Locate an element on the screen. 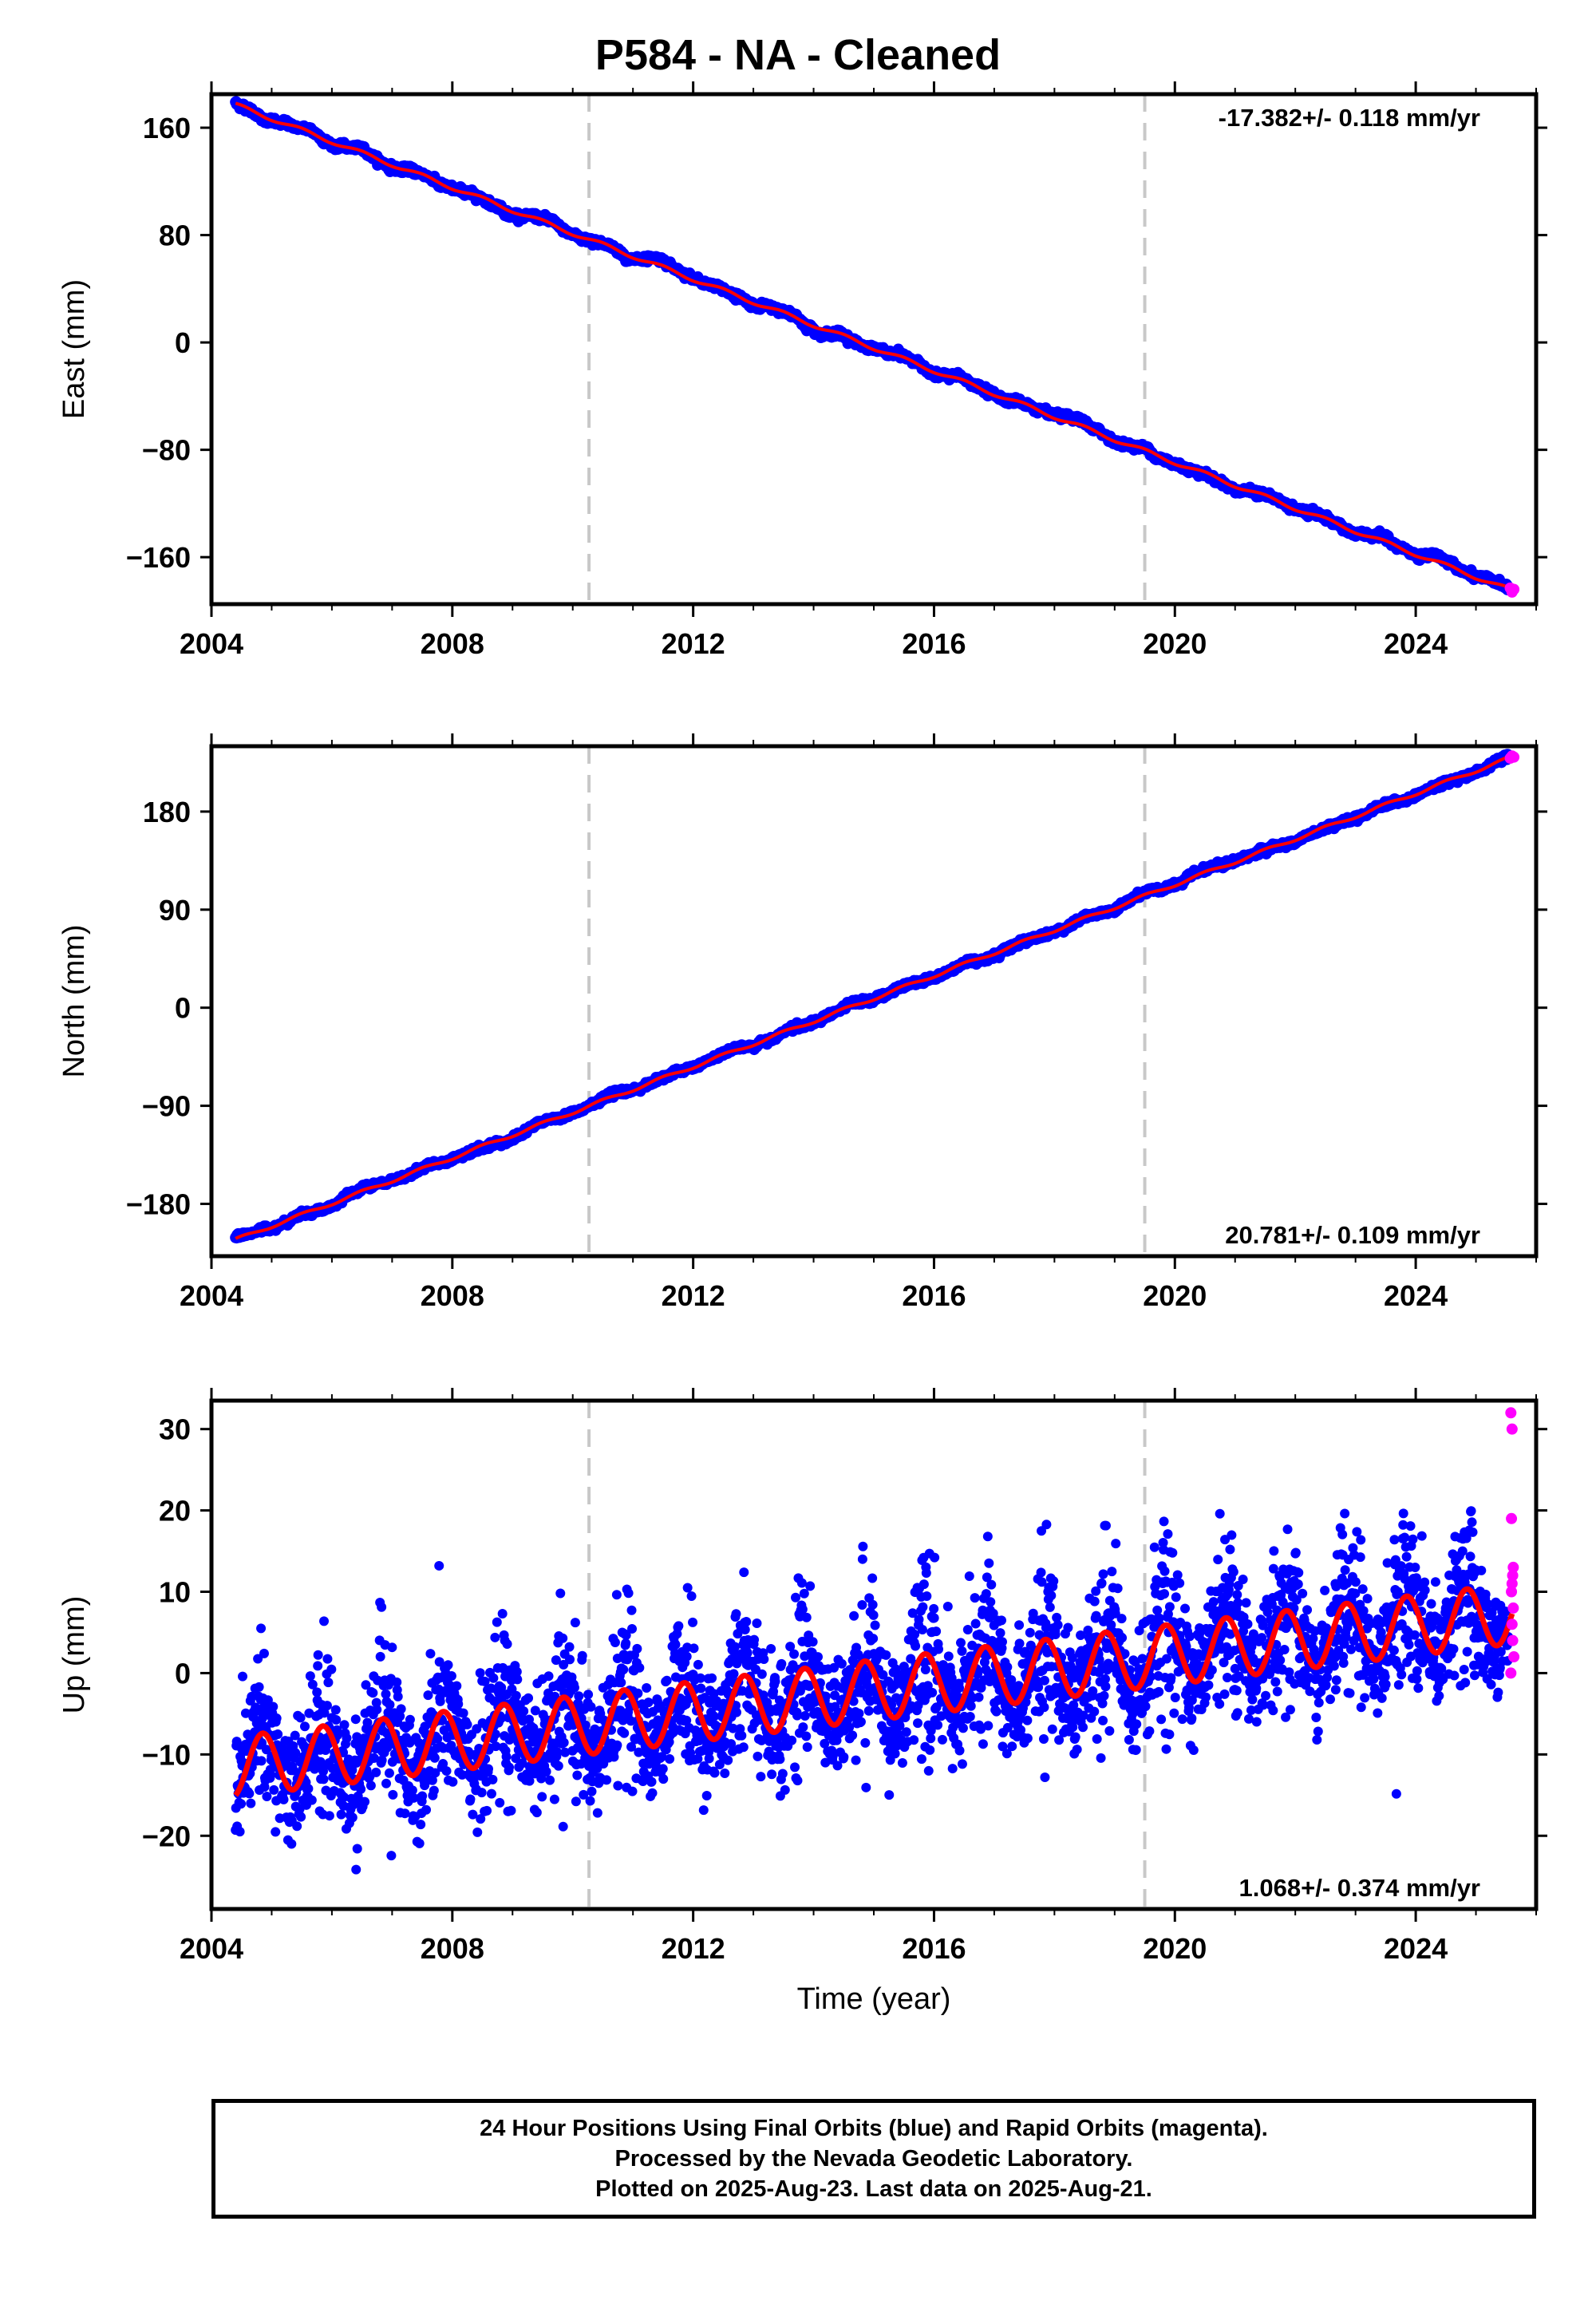  y-axis-label: East (mm) is located at coordinates (74, 349).